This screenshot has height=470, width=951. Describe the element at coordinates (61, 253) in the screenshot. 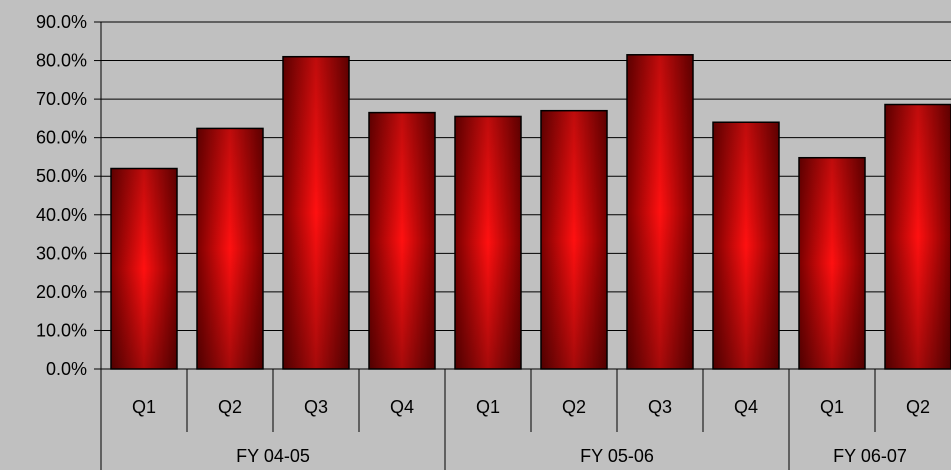

I see `y-tick-label: 30.0%` at that location.